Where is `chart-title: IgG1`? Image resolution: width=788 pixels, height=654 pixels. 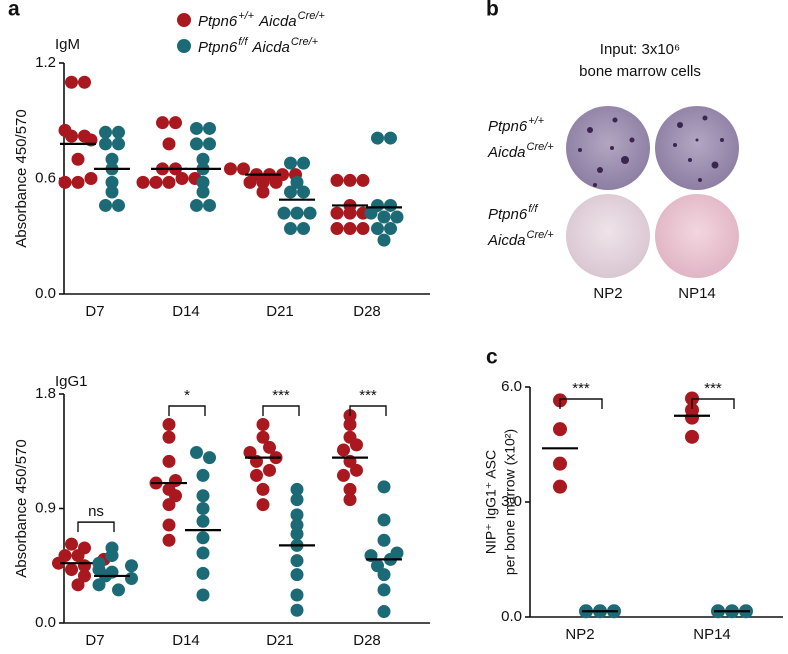
chart-title: IgG1 is located at coordinates (71, 381).